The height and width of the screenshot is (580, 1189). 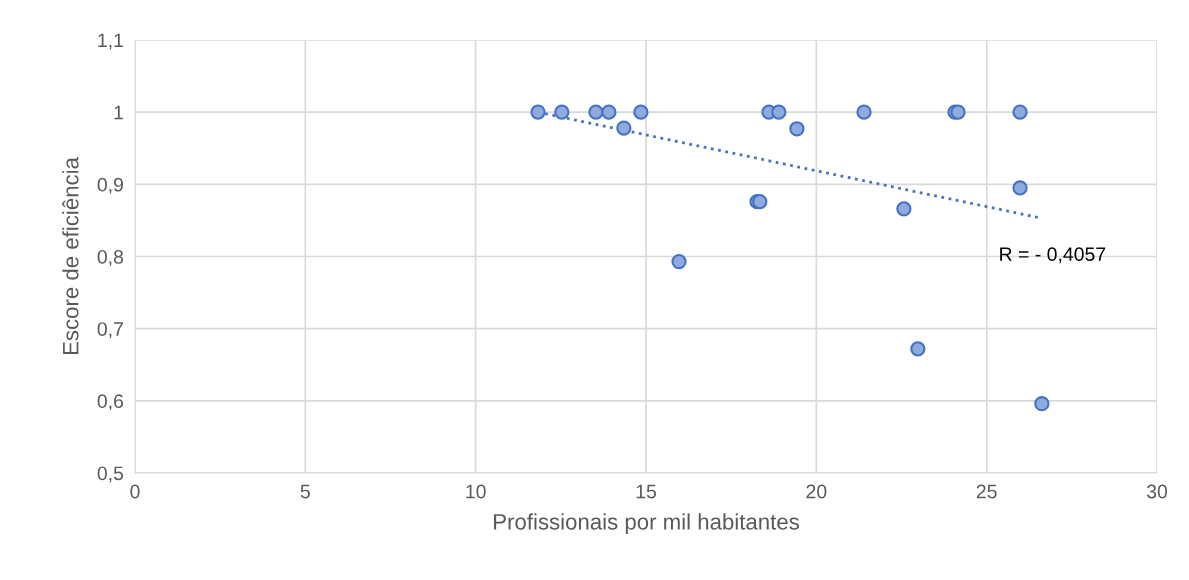 What do you see at coordinates (816, 491) in the screenshot?
I see `x-tick-label: 20` at bounding box center [816, 491].